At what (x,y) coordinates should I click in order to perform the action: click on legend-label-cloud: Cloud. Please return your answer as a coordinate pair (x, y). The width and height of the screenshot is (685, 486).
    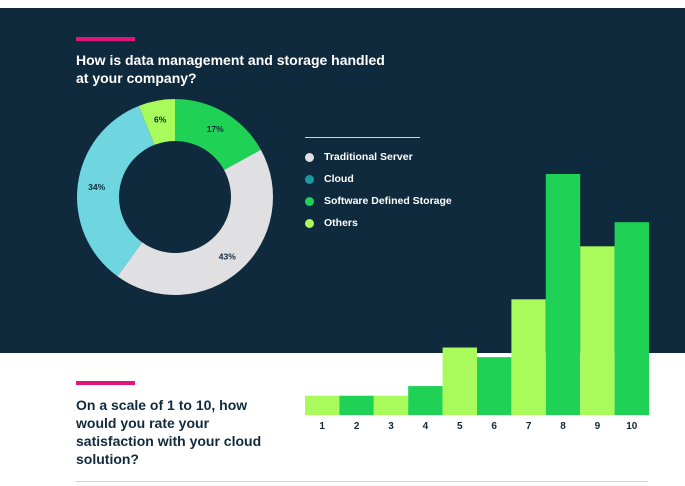
    Looking at the image, I should click on (339, 179).